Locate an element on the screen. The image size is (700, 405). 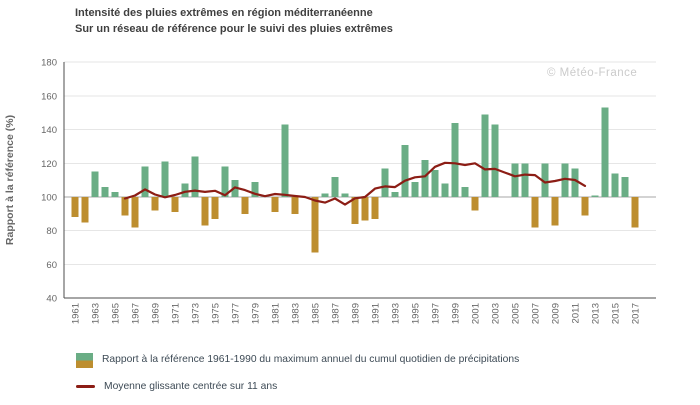
bar-2015 is located at coordinates (615, 185).